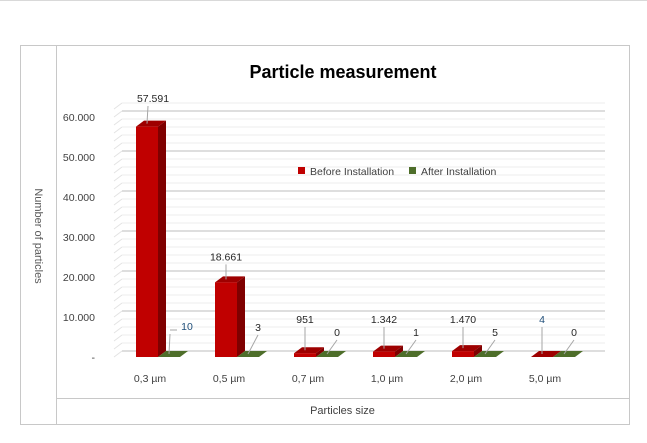 The width and height of the screenshot is (647, 443). What do you see at coordinates (352, 172) in the screenshot?
I see `legend-label: Before Installation` at bounding box center [352, 172].